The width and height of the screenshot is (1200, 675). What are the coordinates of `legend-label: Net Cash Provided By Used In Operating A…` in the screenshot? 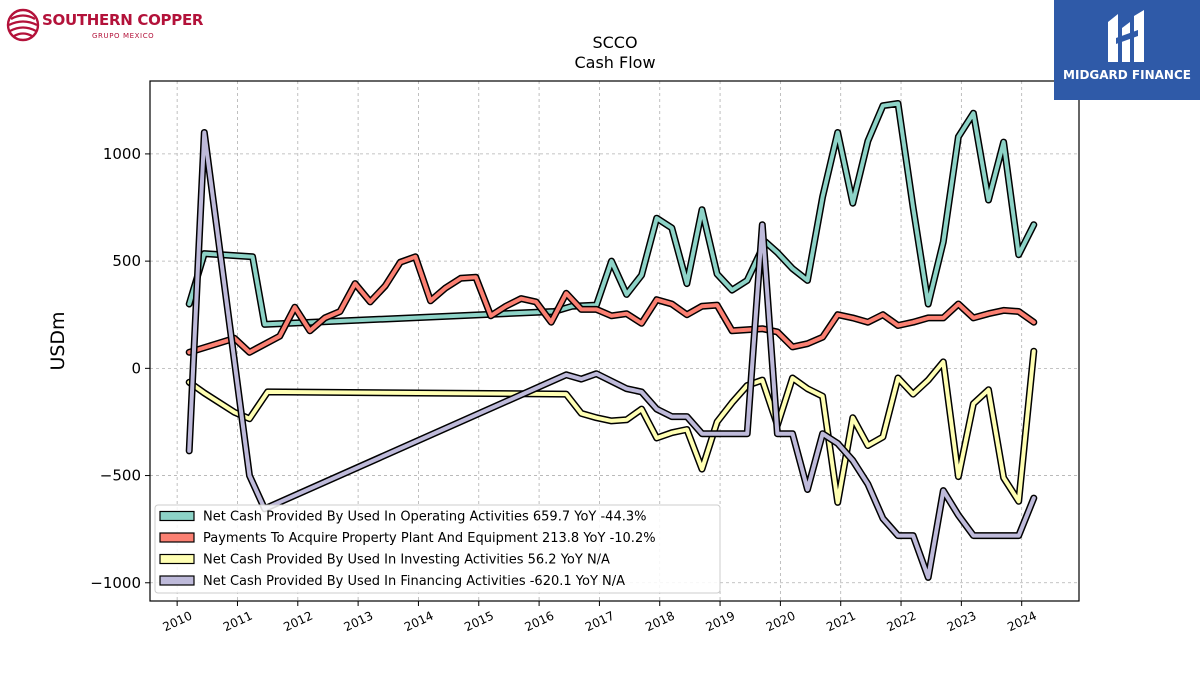 It's located at (424, 517).